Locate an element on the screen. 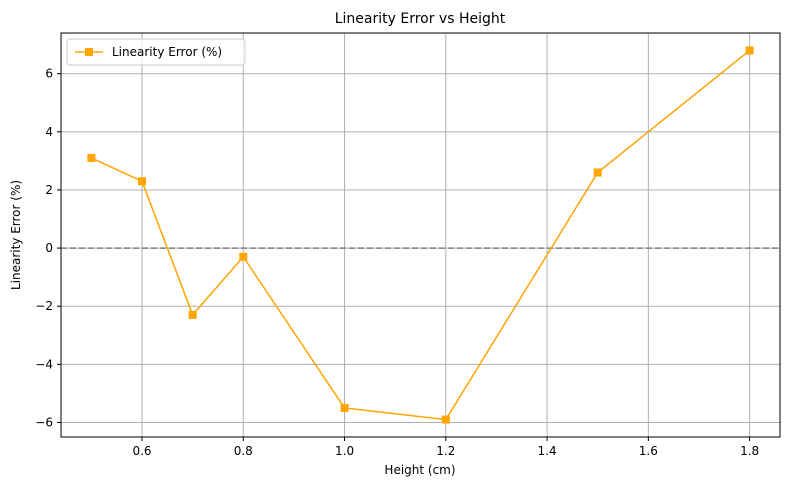 This screenshot has width=790, height=490. legend-square-marker is located at coordinates (89, 52).